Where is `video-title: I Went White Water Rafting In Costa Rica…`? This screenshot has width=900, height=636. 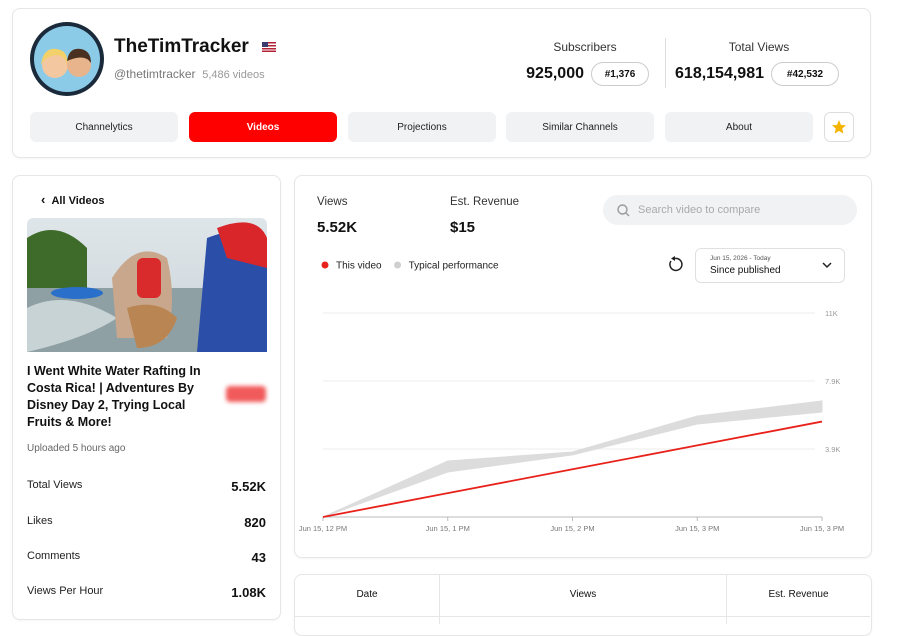 video-title: I Went White Water Rafting In Costa Rica… is located at coordinates (114, 396).